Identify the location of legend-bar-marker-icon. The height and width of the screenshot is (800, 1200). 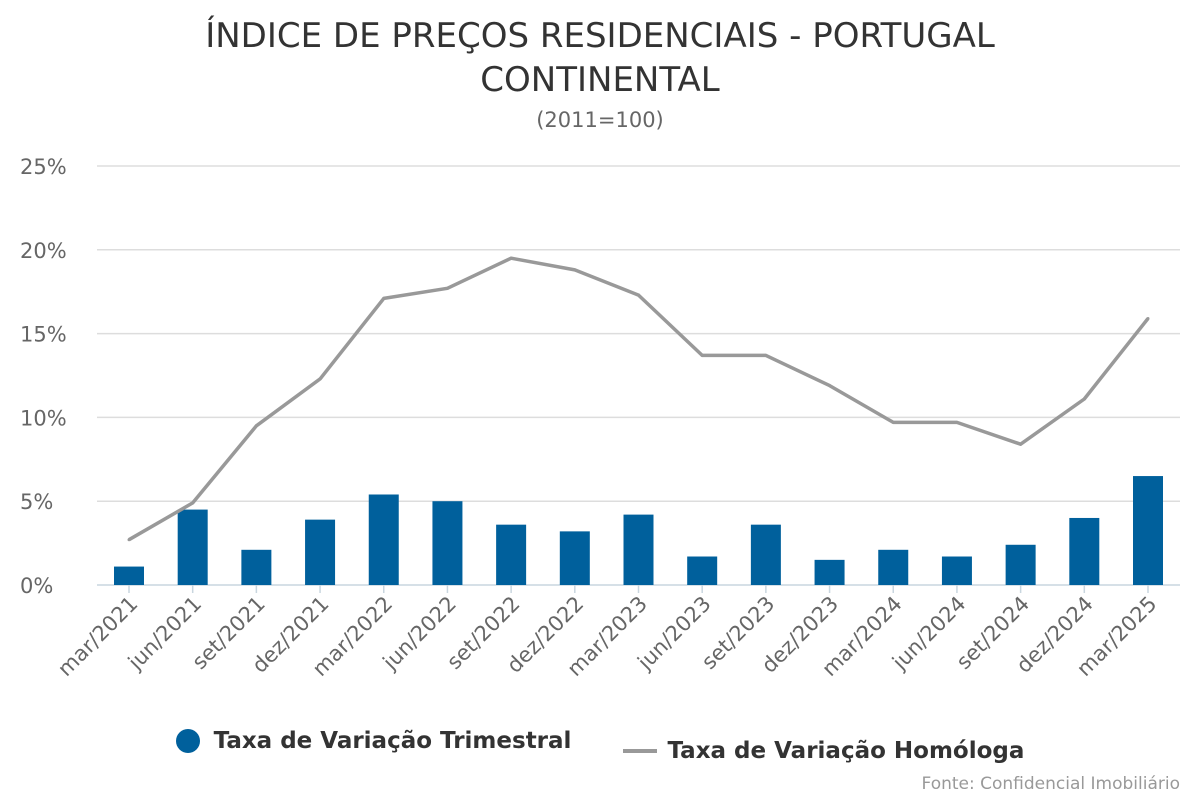
(187, 741).